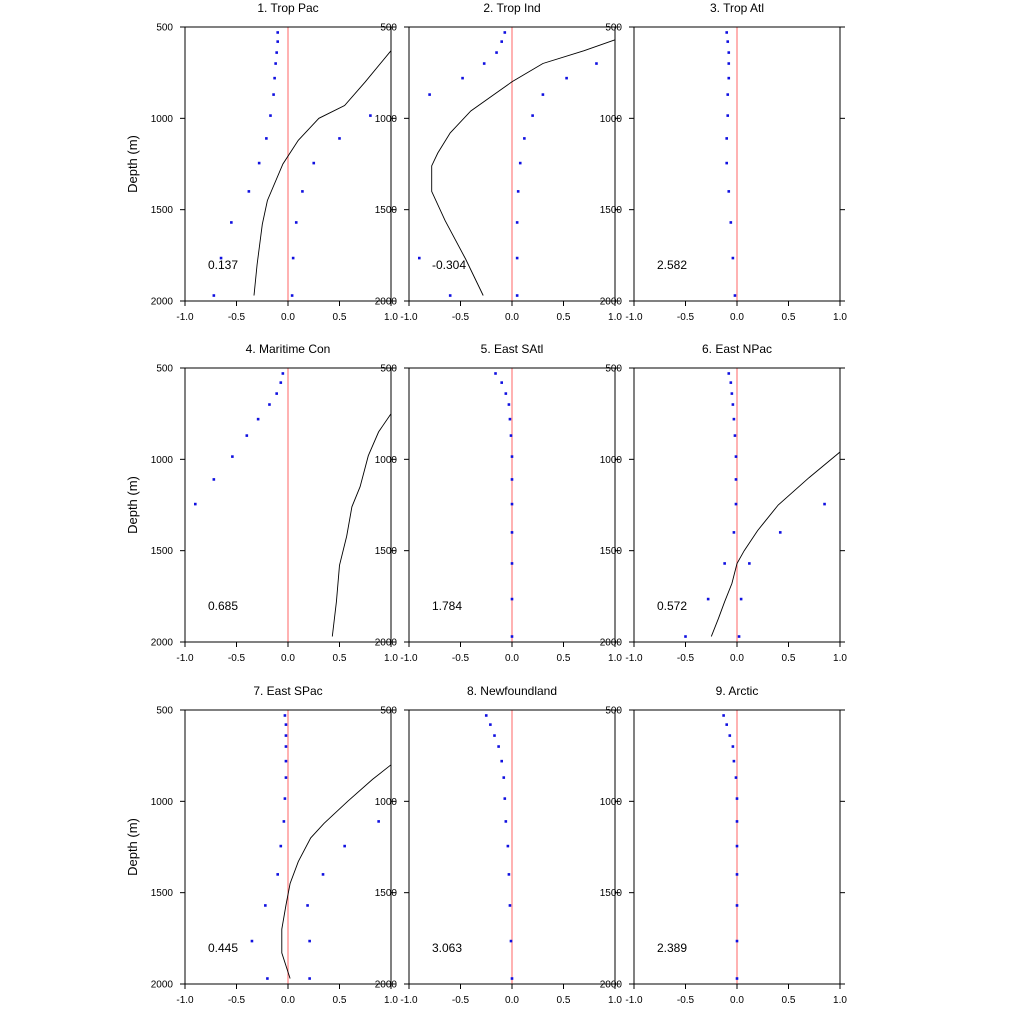  I want to click on y-axis-label: Depth (m), so click(132, 164).